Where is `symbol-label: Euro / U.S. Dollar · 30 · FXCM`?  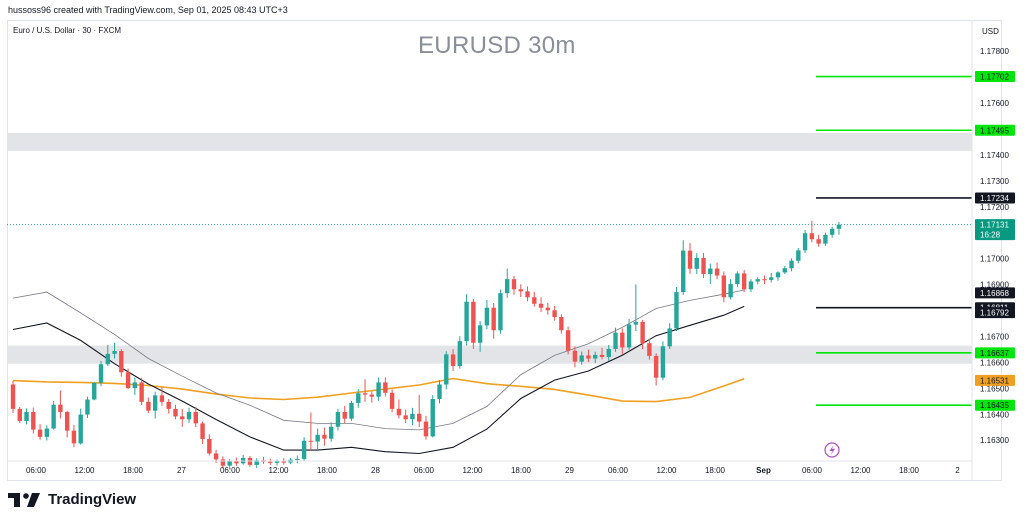
symbol-label: Euro / U.S. Dollar · 30 · FXCM is located at coordinates (67, 30).